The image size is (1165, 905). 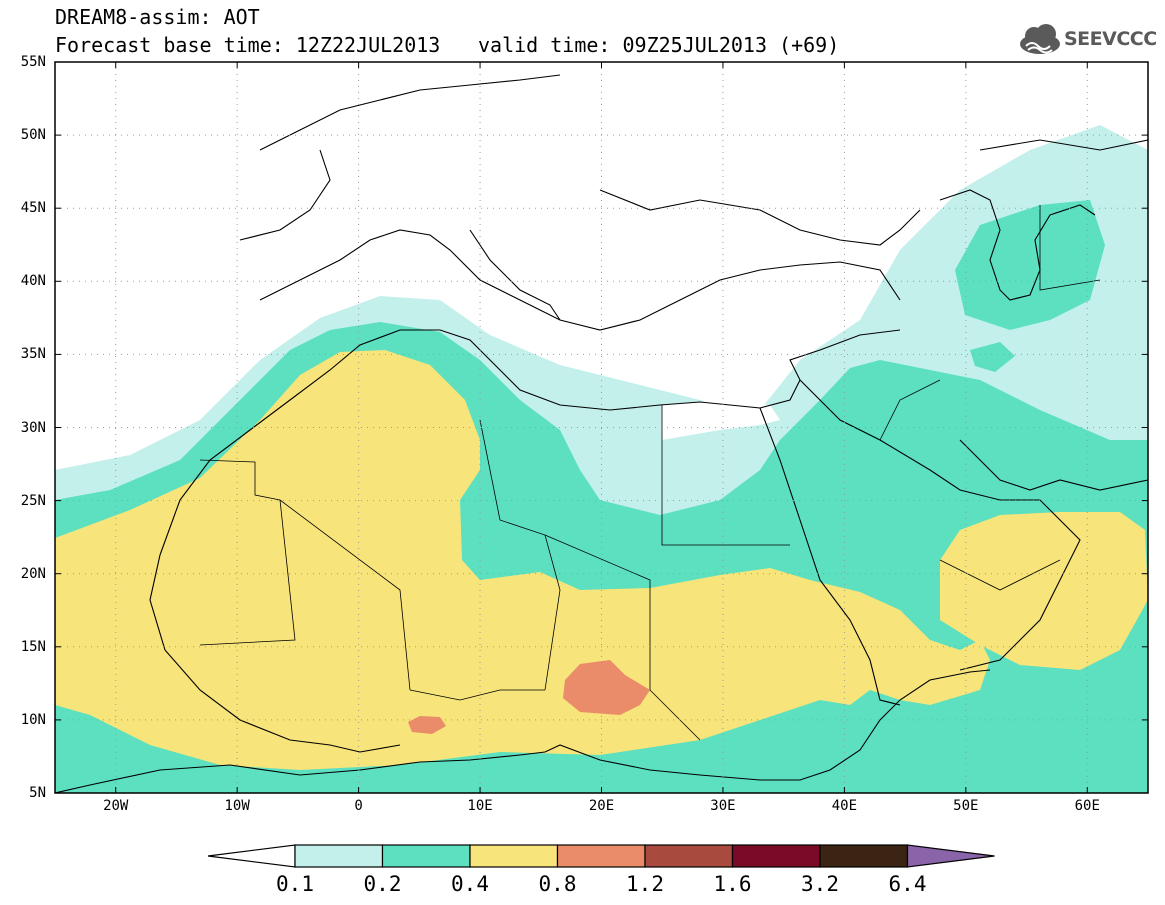 What do you see at coordinates (33, 500) in the screenshot?
I see `lat-label: 25N` at bounding box center [33, 500].